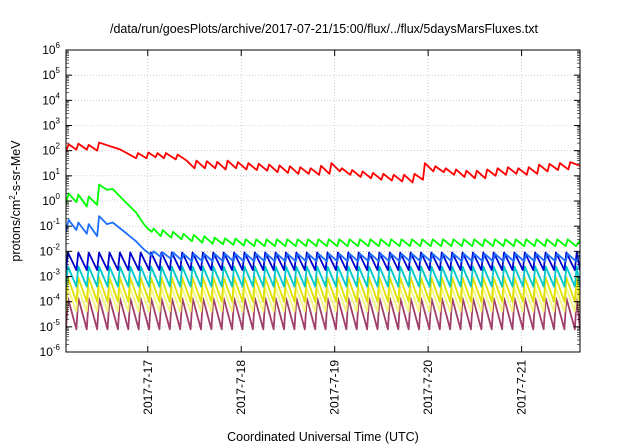 Image resolution: width=640 pixels, height=448 pixels. I want to click on x-tick-label: 2017-7-21, so click(522, 387).